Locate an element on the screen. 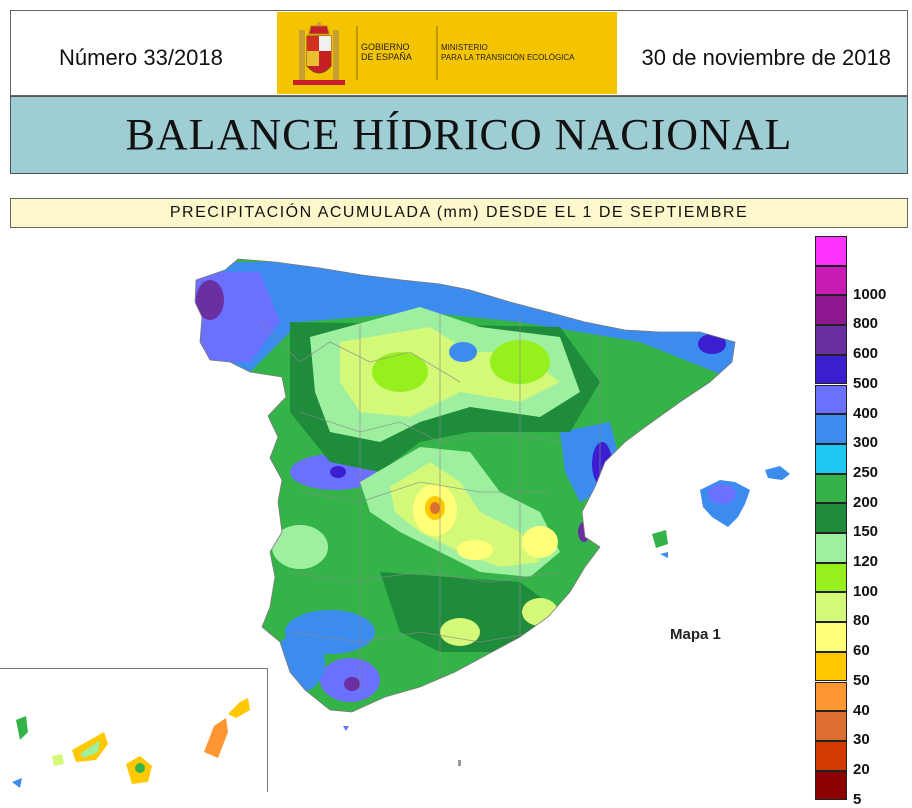 The width and height of the screenshot is (912, 808). page-title: BALANCE HÍDRICO NACIONAL is located at coordinates (459, 134).